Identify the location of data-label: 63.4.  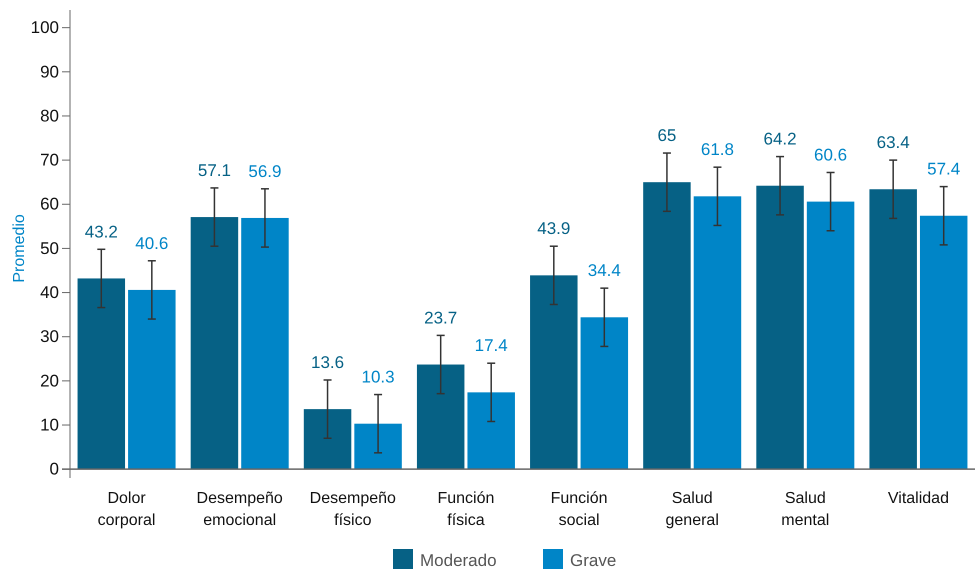
(893, 142).